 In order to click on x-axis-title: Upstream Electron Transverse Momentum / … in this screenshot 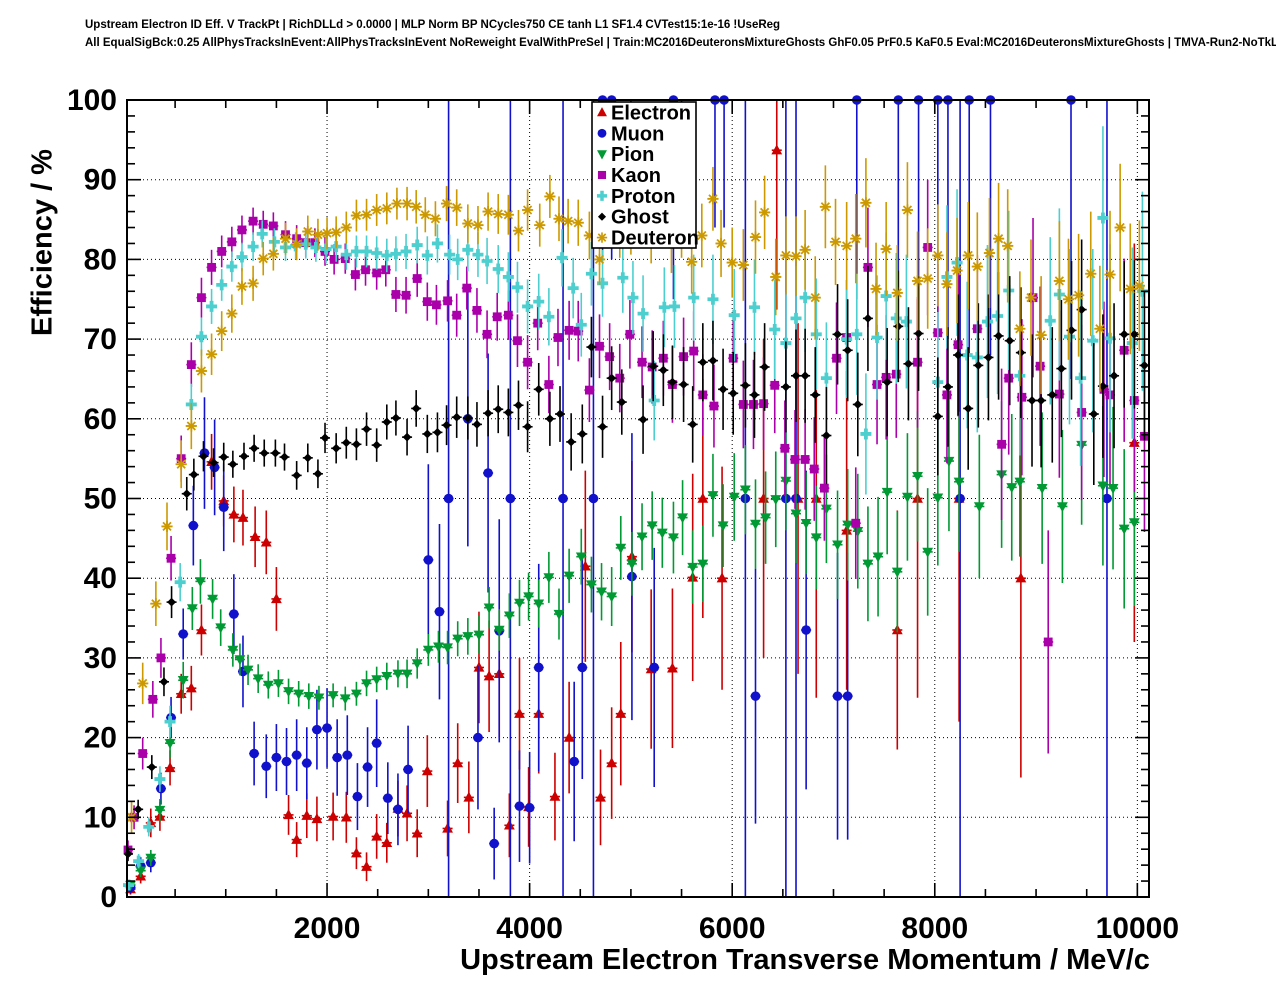, I will do `click(805, 960)`.